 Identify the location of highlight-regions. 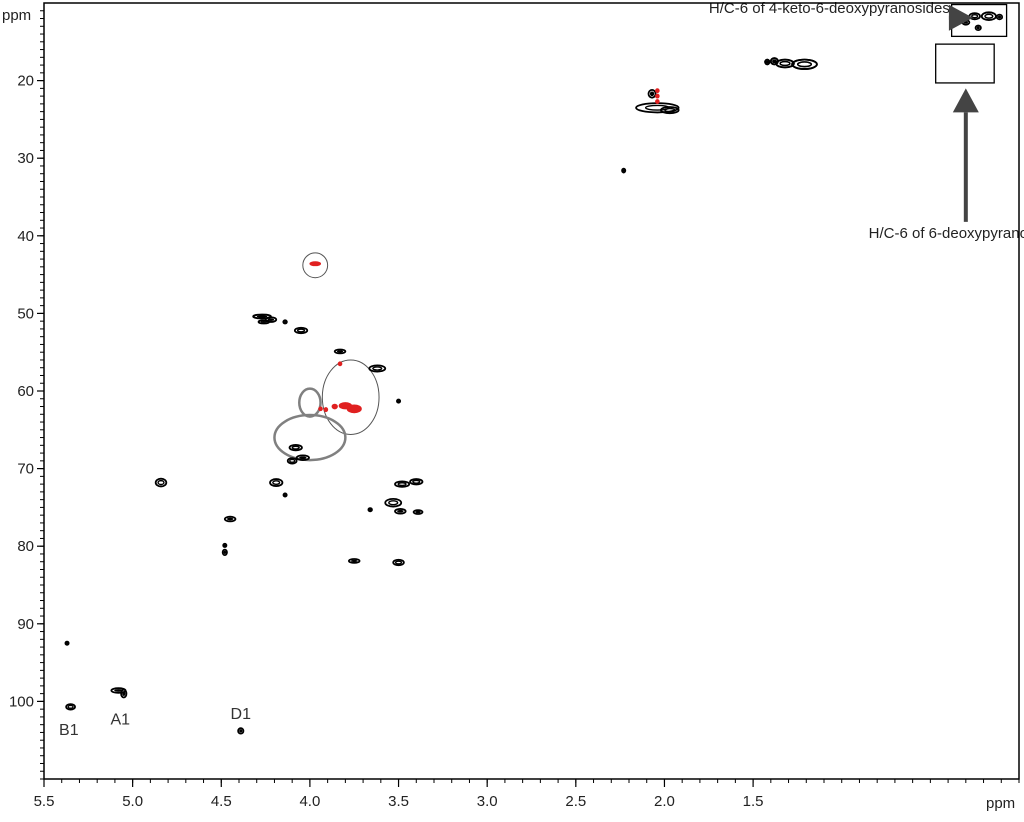
(326, 357).